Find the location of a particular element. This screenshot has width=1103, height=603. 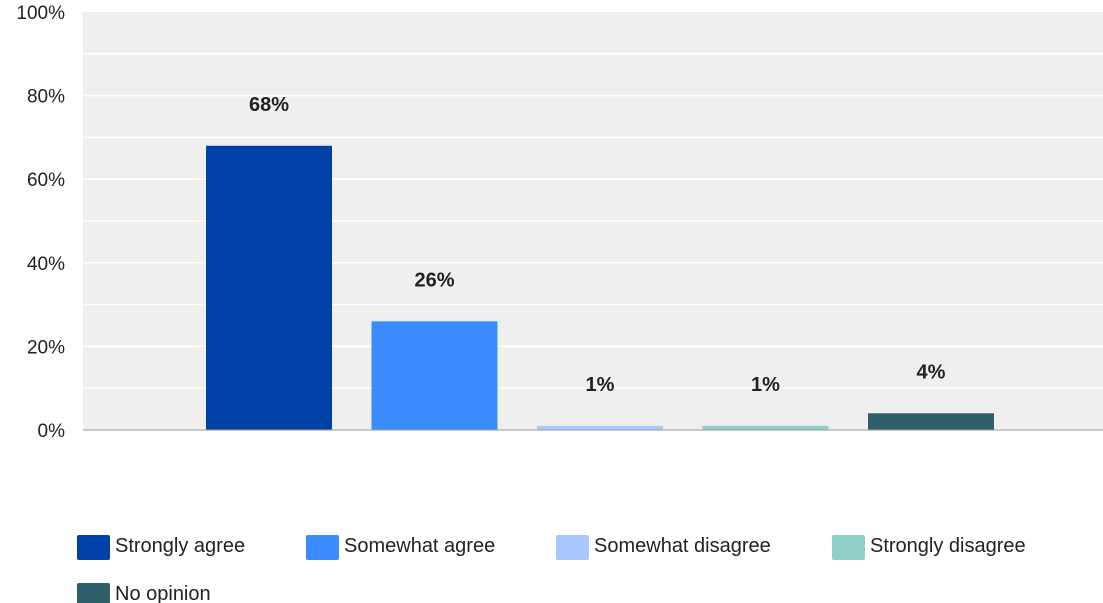

y-tick-label: 20% is located at coordinates (46, 347).